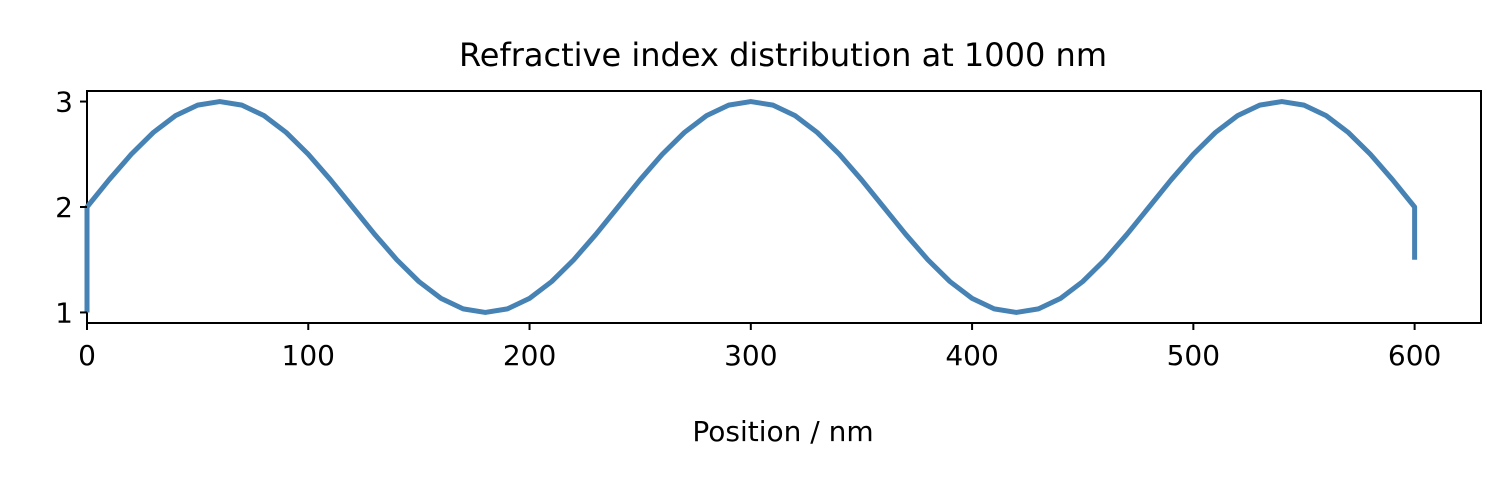  I want to click on x-tick-label: 0, so click(87, 355).